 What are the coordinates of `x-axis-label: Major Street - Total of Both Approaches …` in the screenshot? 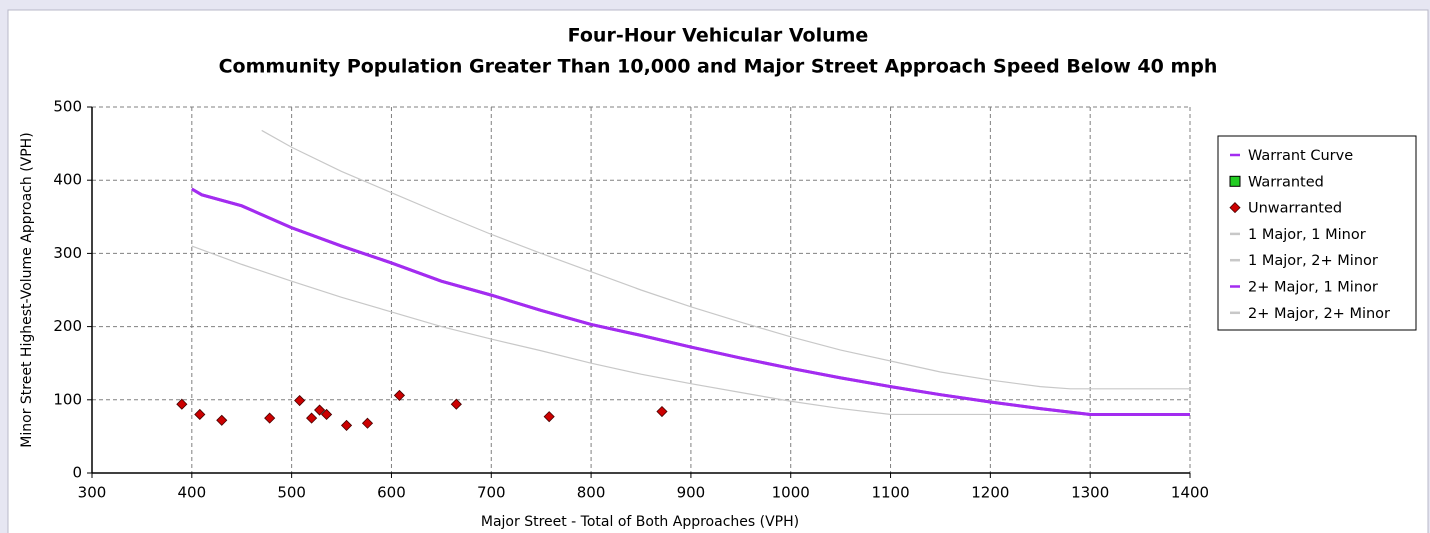 It's located at (640, 522).